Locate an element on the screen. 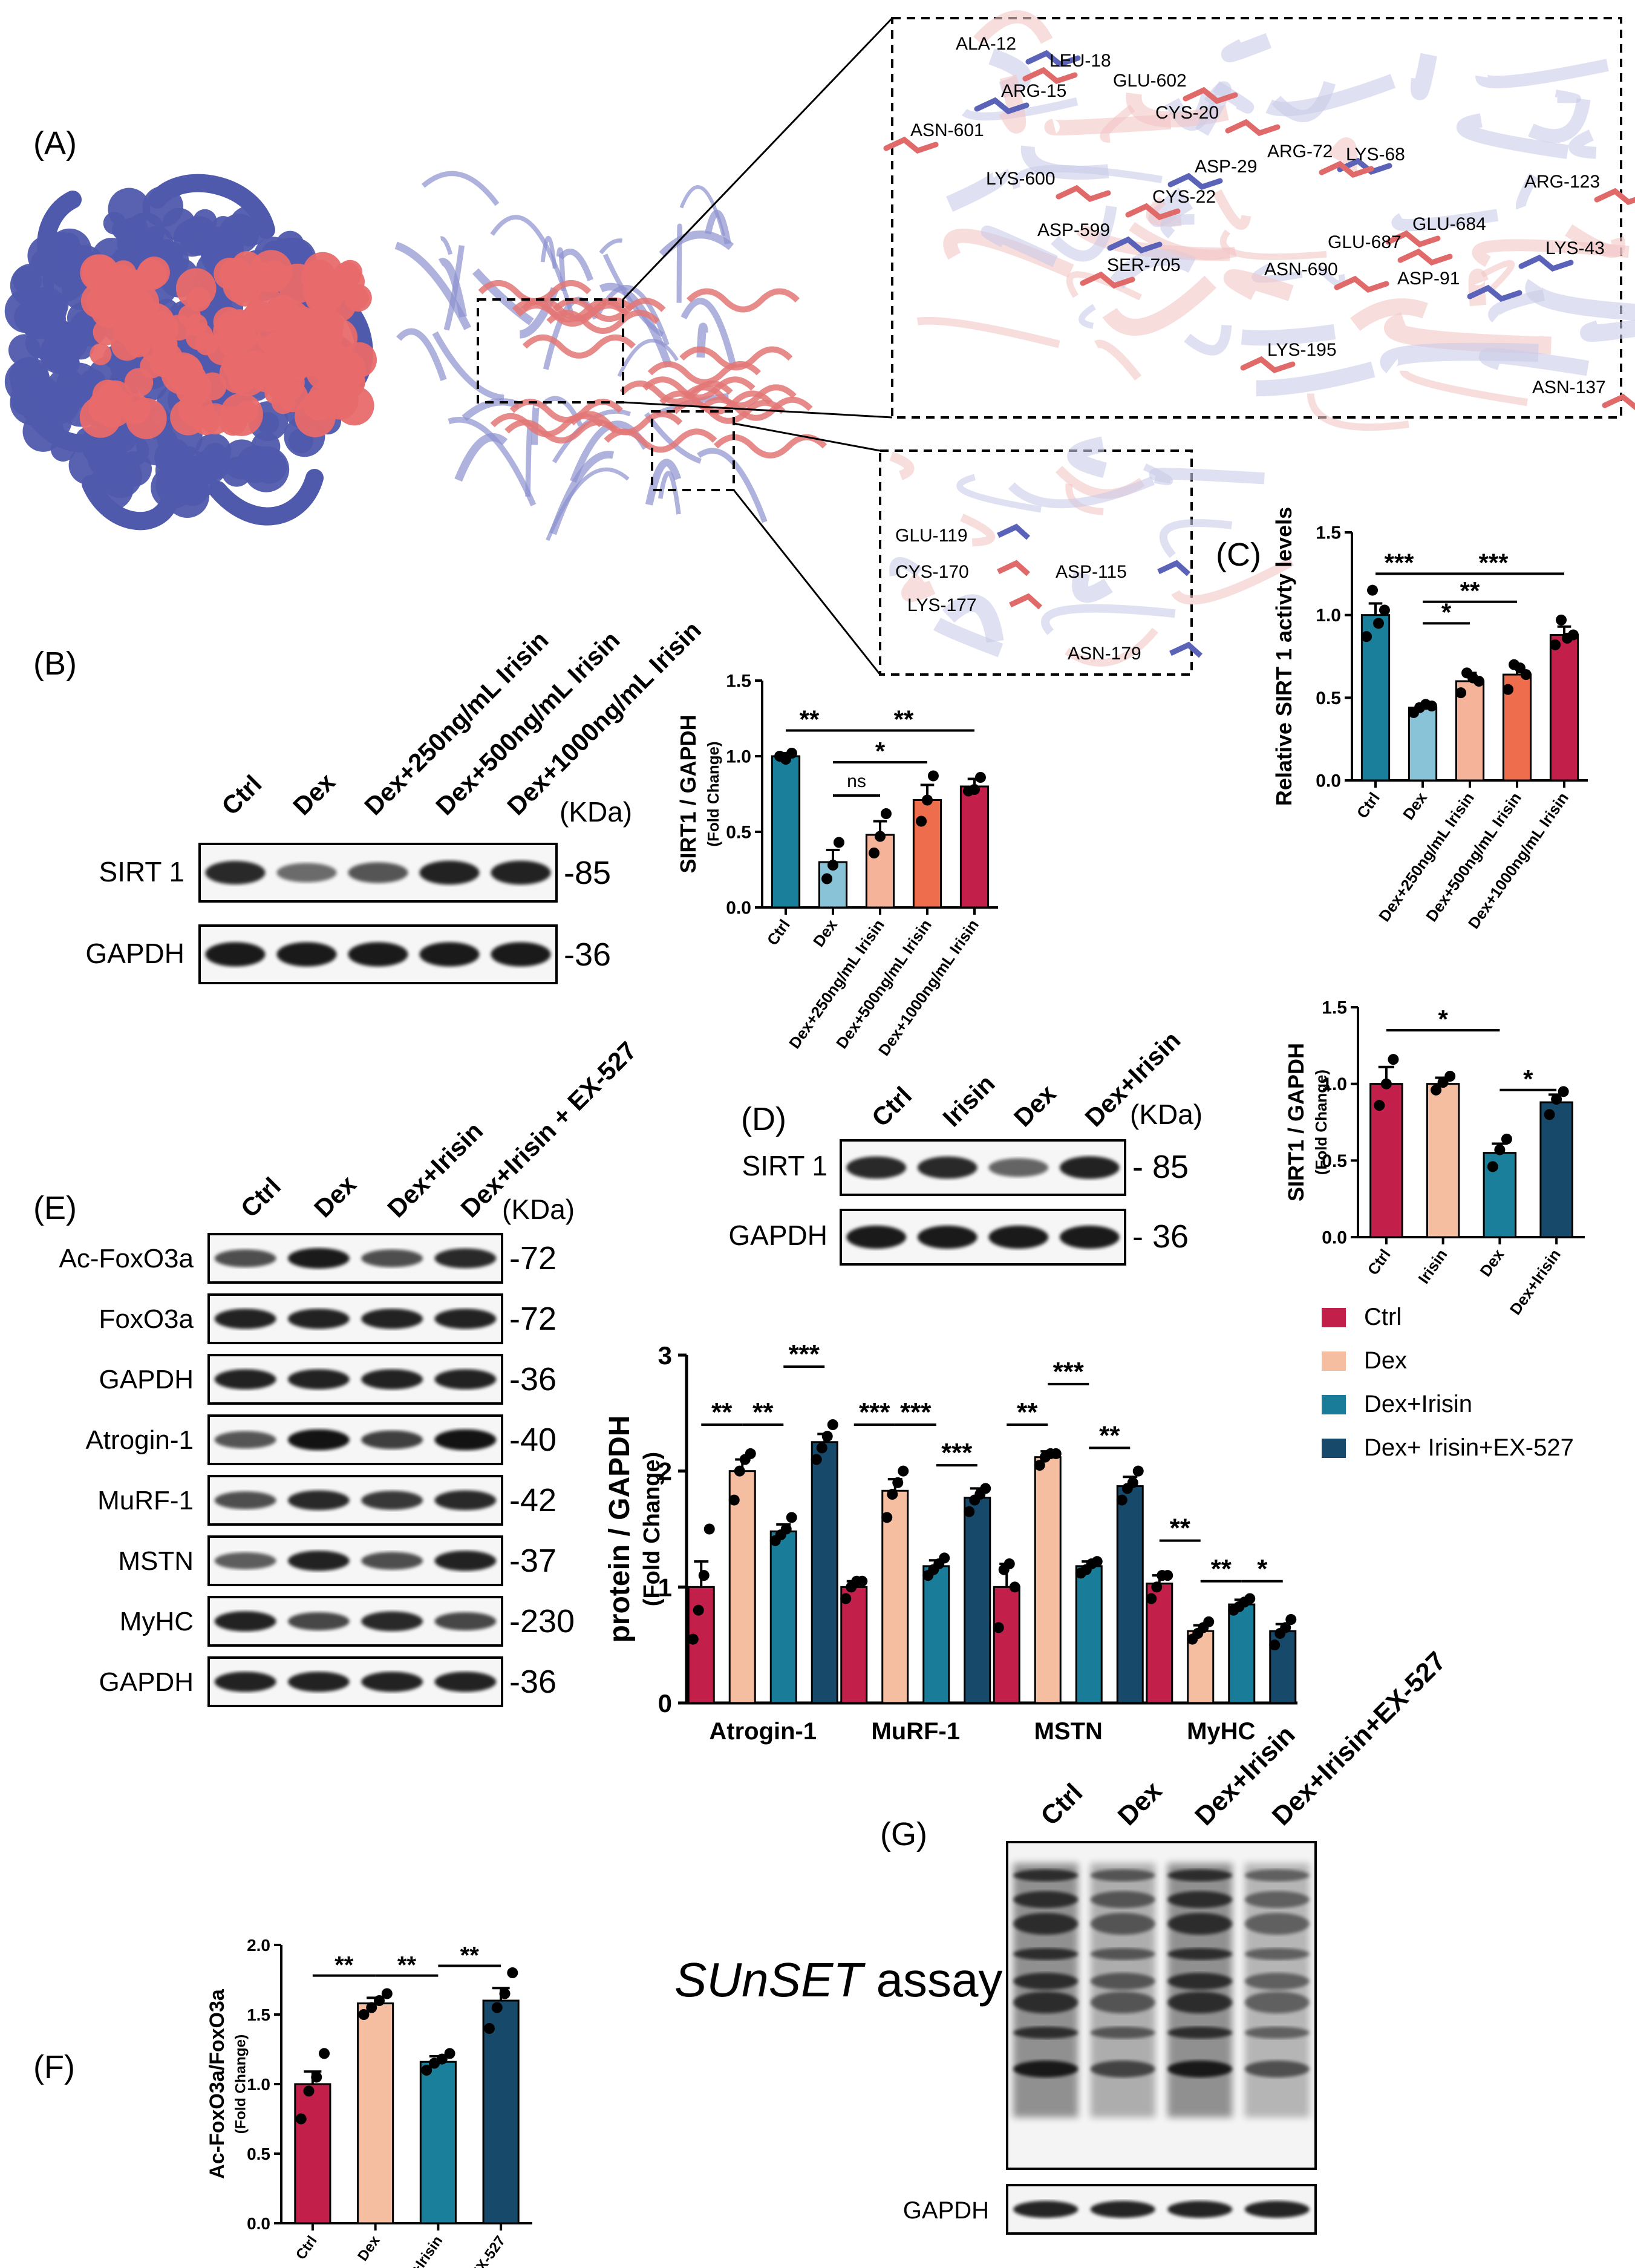 This screenshot has height=2268, width=1635. panel-label-d: (D) is located at coordinates (763, 1119).